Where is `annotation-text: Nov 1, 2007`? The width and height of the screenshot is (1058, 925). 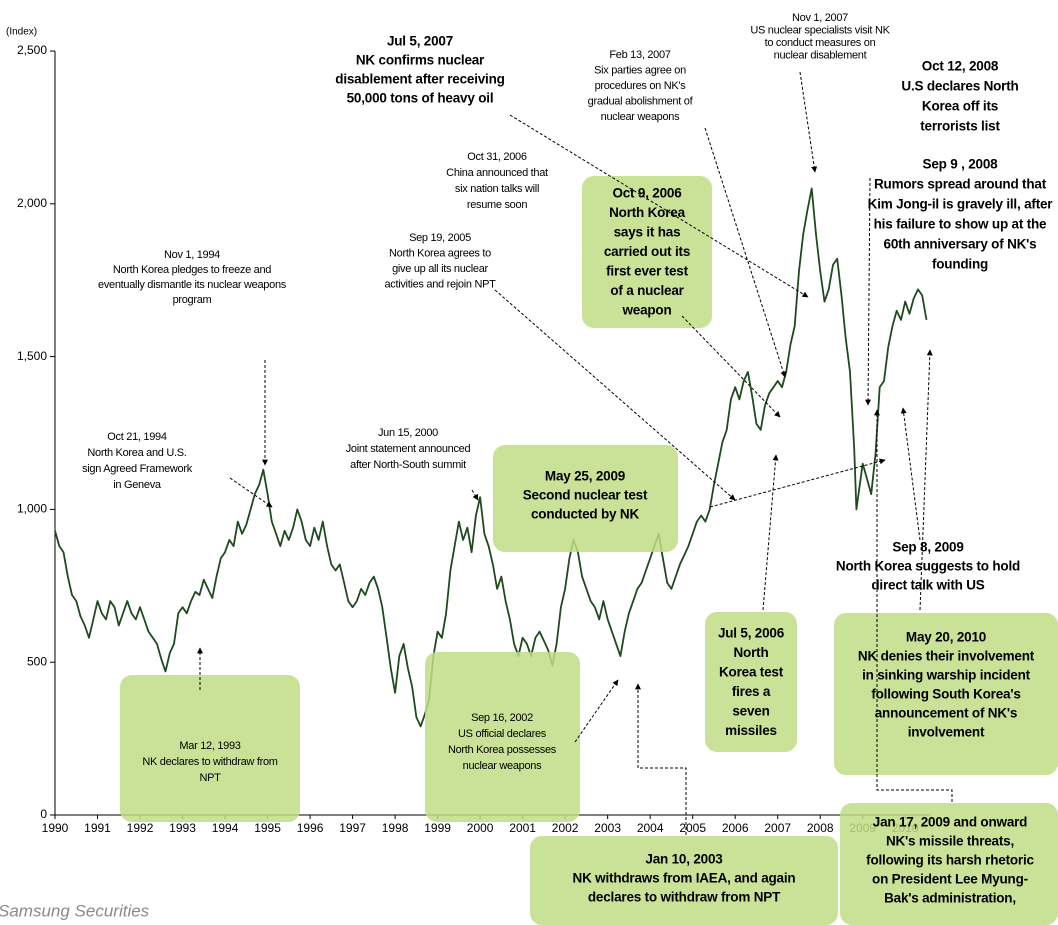 annotation-text: Nov 1, 2007 is located at coordinates (820, 18).